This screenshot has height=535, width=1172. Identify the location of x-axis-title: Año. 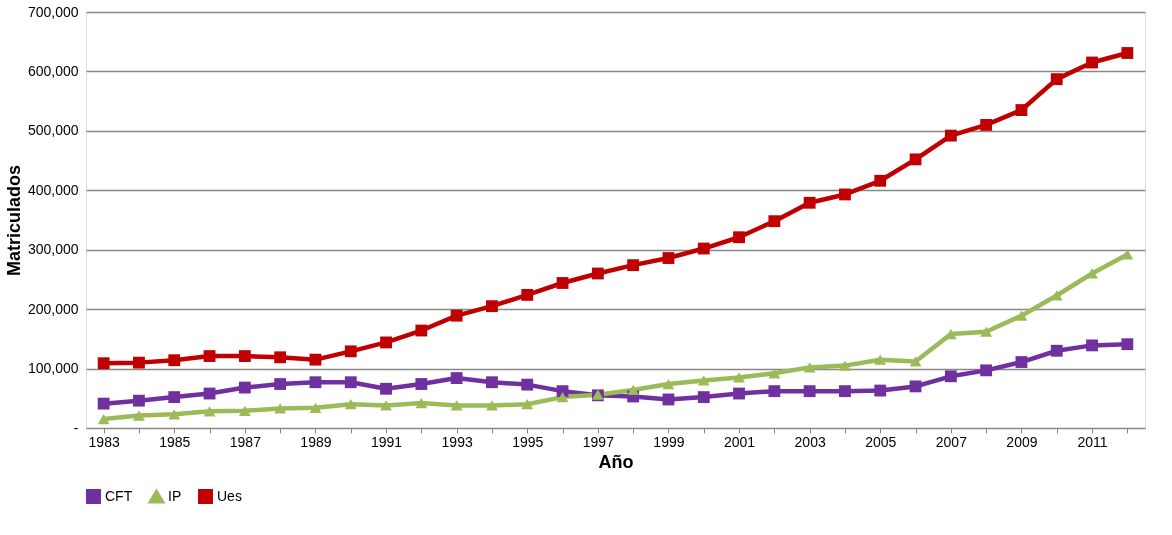
(616, 461).